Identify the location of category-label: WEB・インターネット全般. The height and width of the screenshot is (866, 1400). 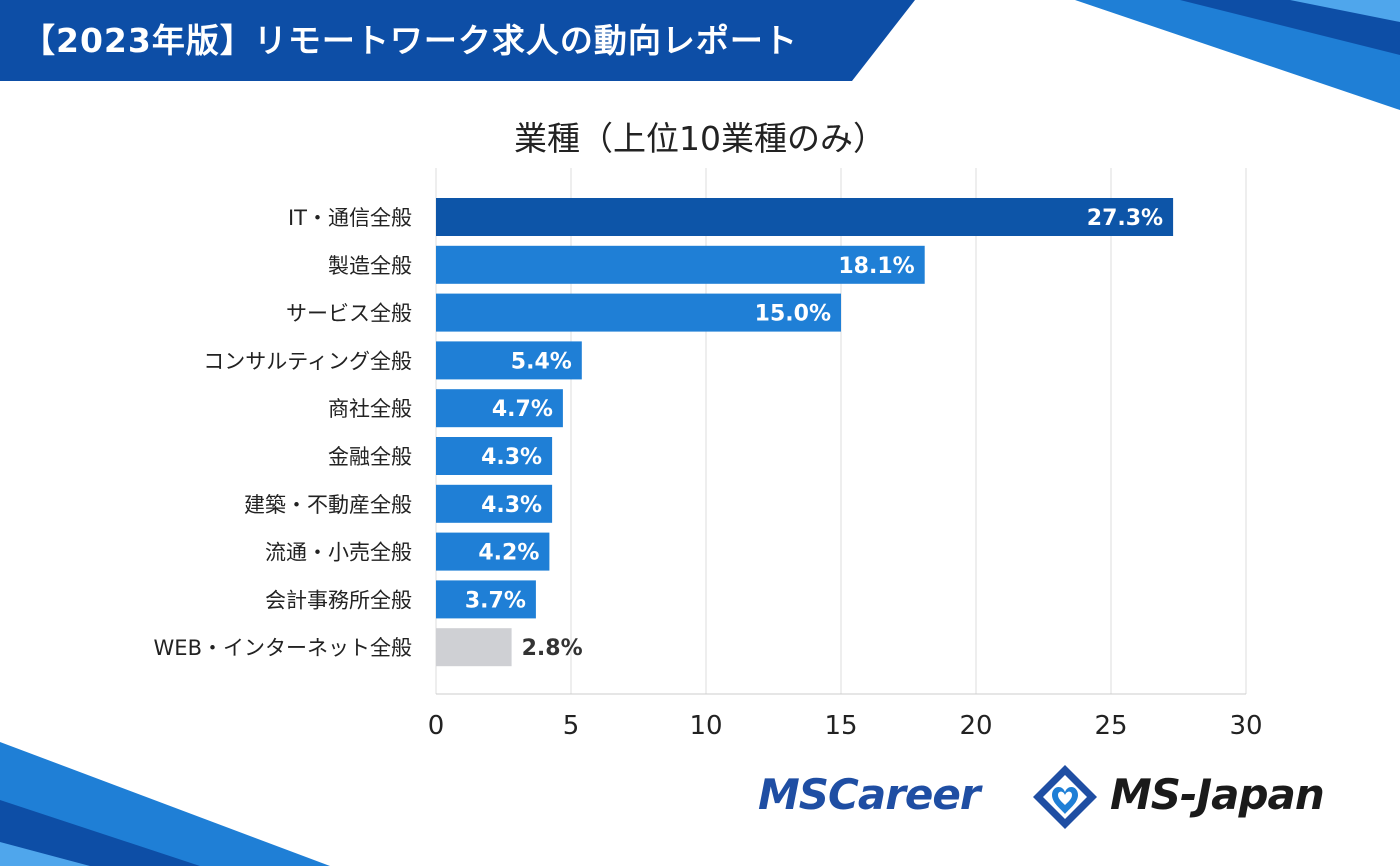
(283, 648).